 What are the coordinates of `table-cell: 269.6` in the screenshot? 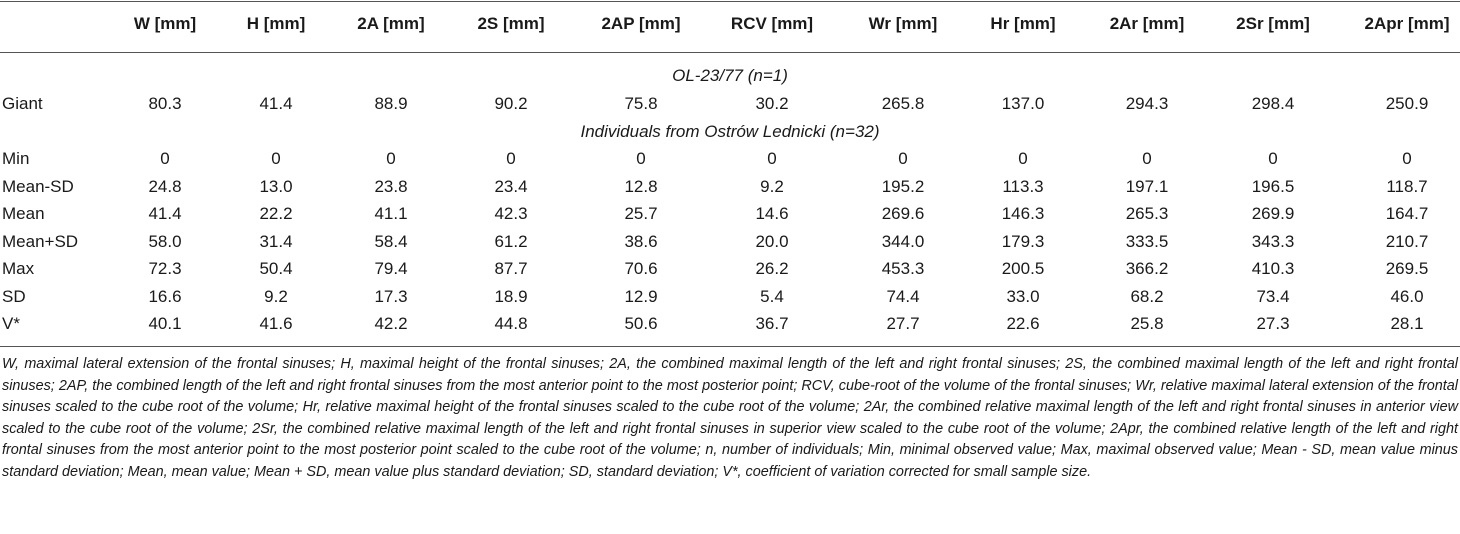 It's located at (903, 213).